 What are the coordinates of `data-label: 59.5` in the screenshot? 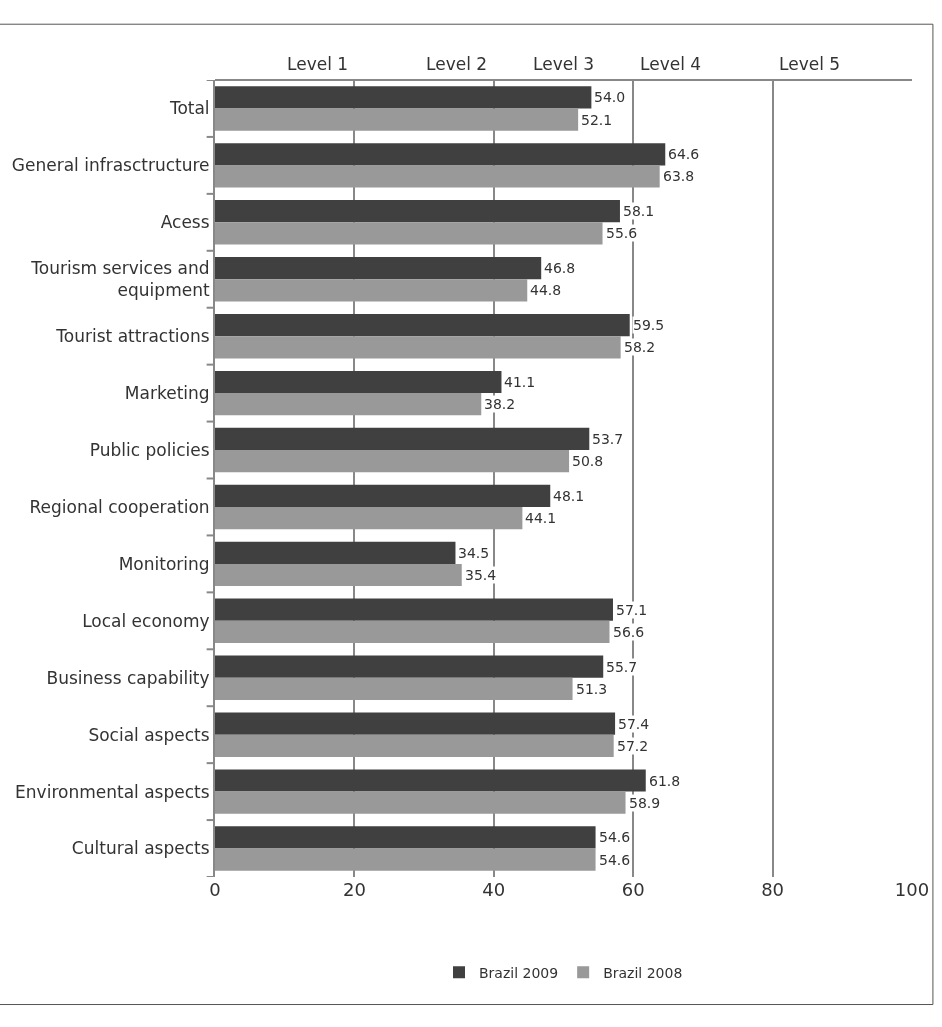 It's located at (649, 325).